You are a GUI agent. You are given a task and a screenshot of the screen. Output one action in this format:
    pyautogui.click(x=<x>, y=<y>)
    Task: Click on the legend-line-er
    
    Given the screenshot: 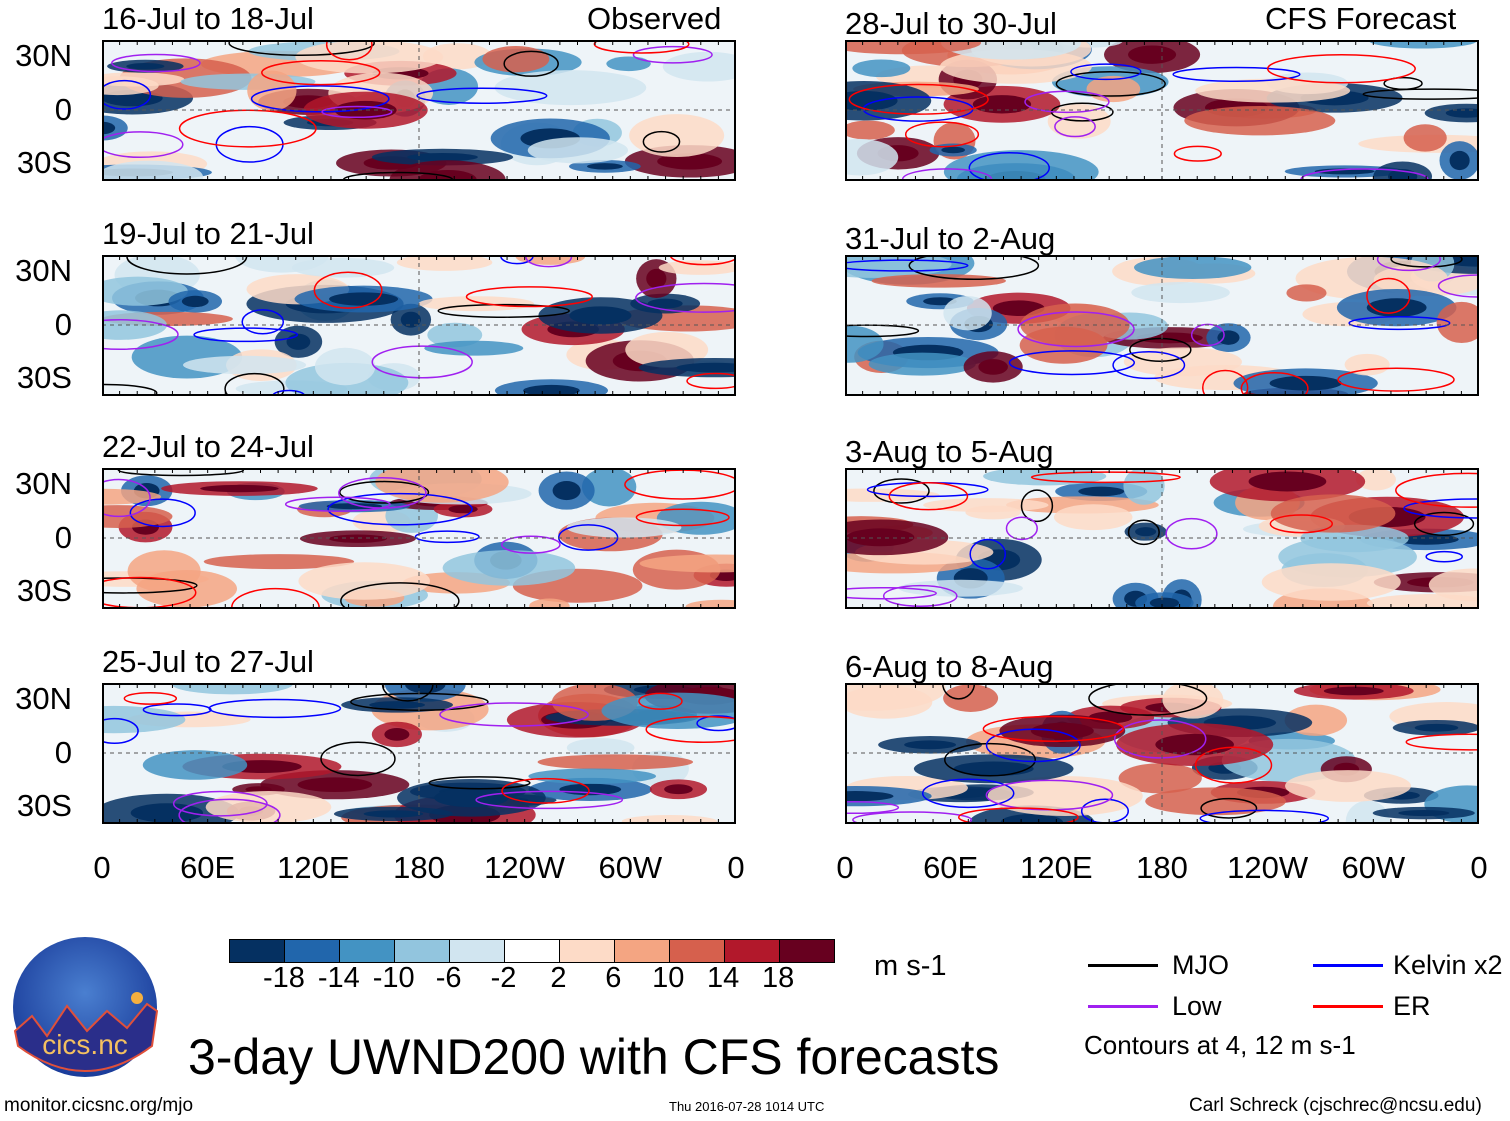 What is the action you would take?
    pyautogui.click(x=1348, y=1006)
    